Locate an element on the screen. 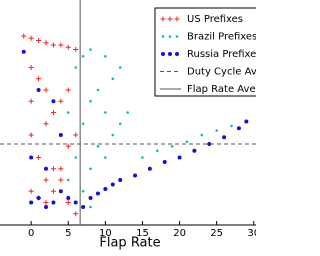 The height and width of the screenshot is (256, 320). legend-box is located at coordinates (205, 52).